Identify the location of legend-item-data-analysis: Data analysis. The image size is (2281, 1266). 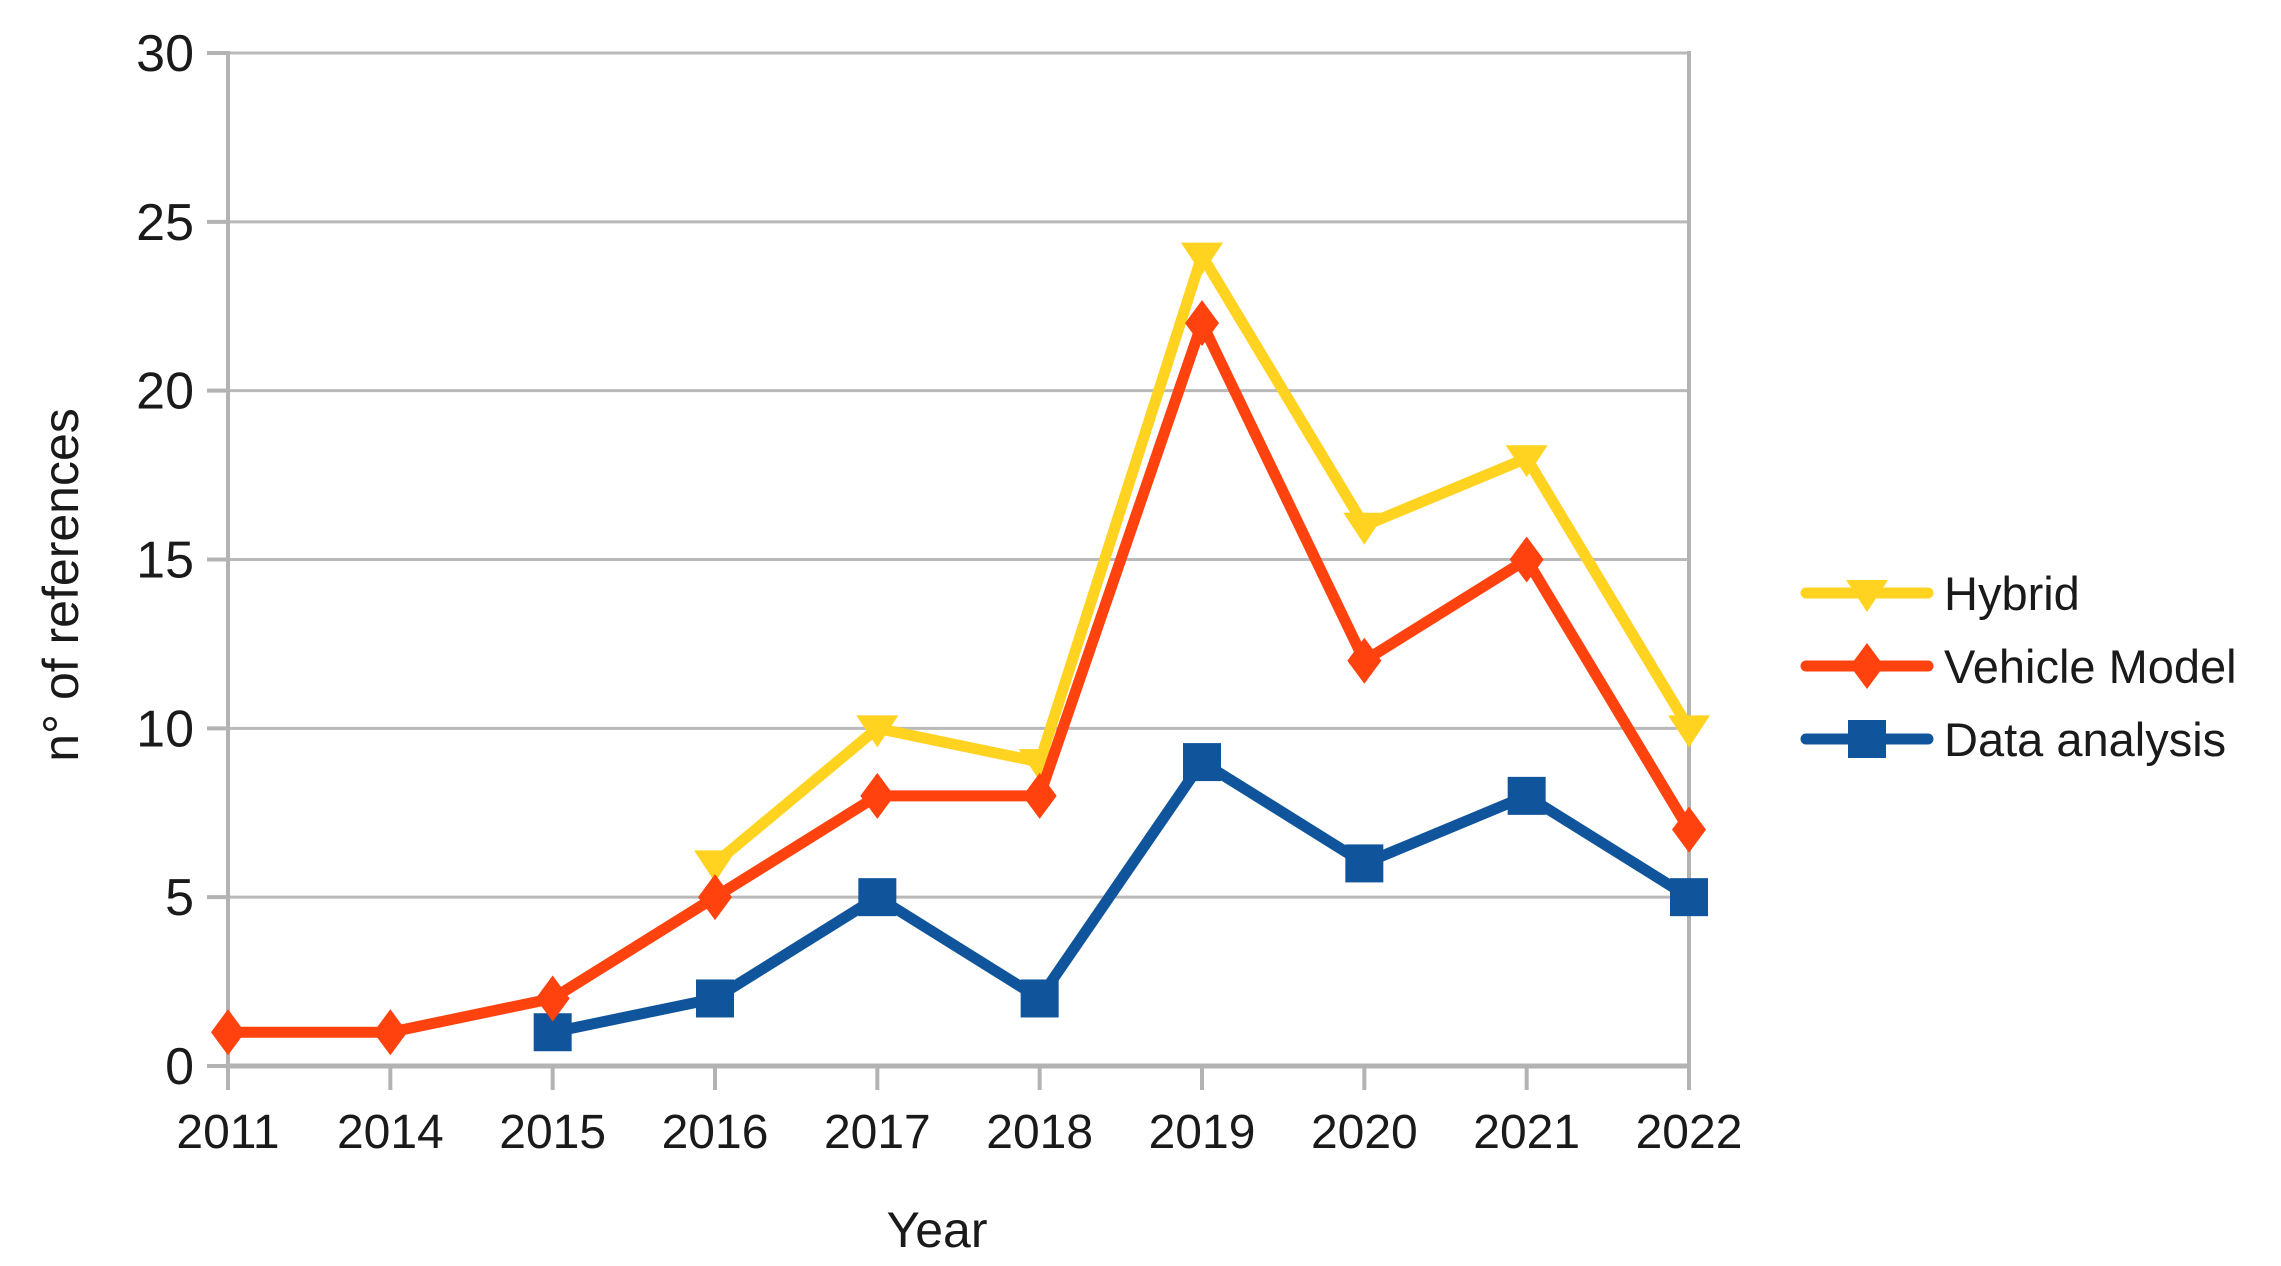
(2013, 739).